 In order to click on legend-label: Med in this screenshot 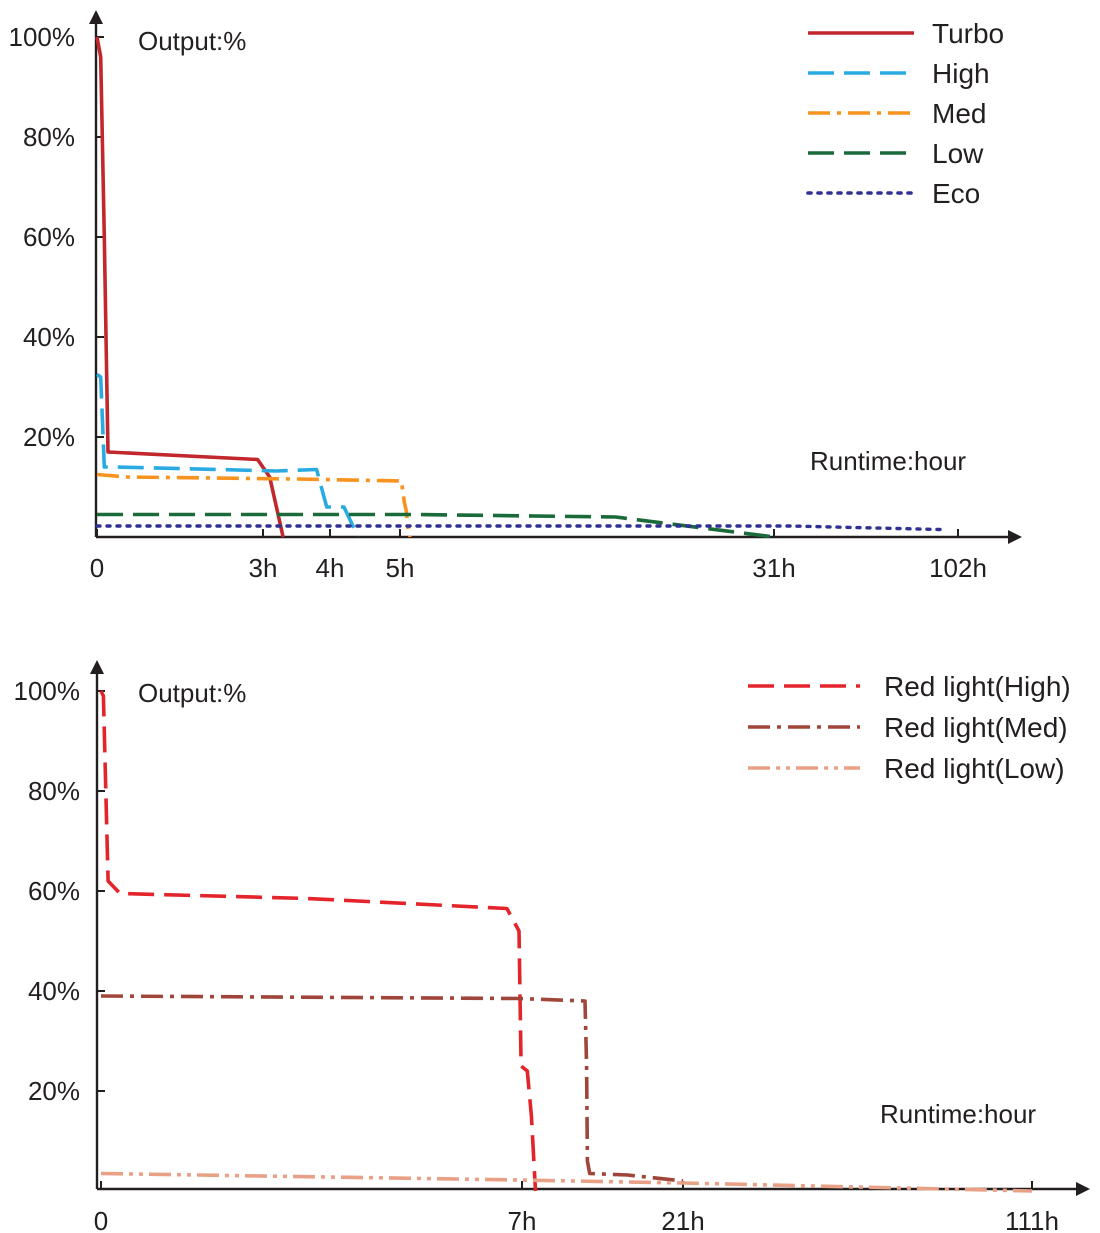, I will do `click(959, 113)`.